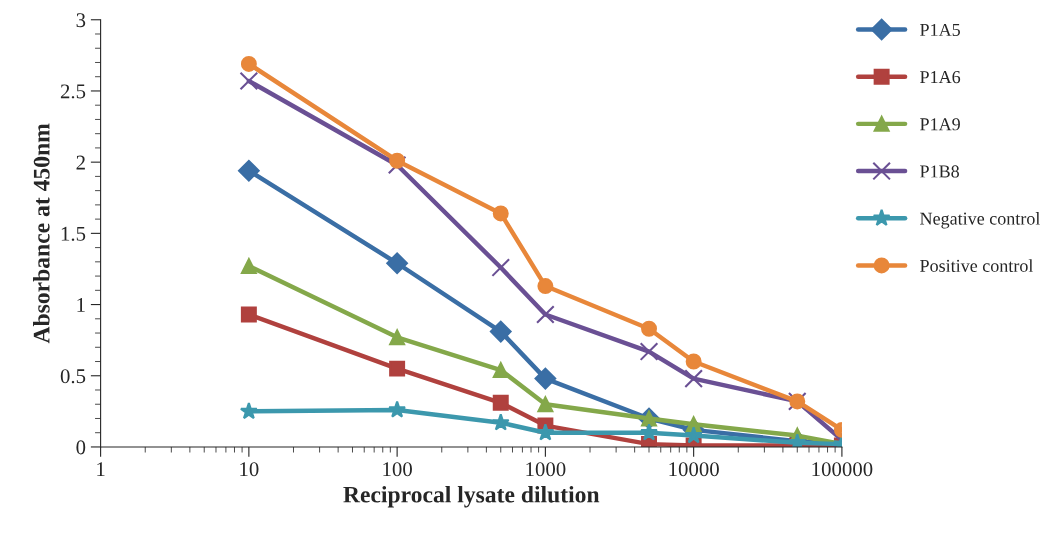  I want to click on y-axis-title: Absorbance at 450nm, so click(41, 233).